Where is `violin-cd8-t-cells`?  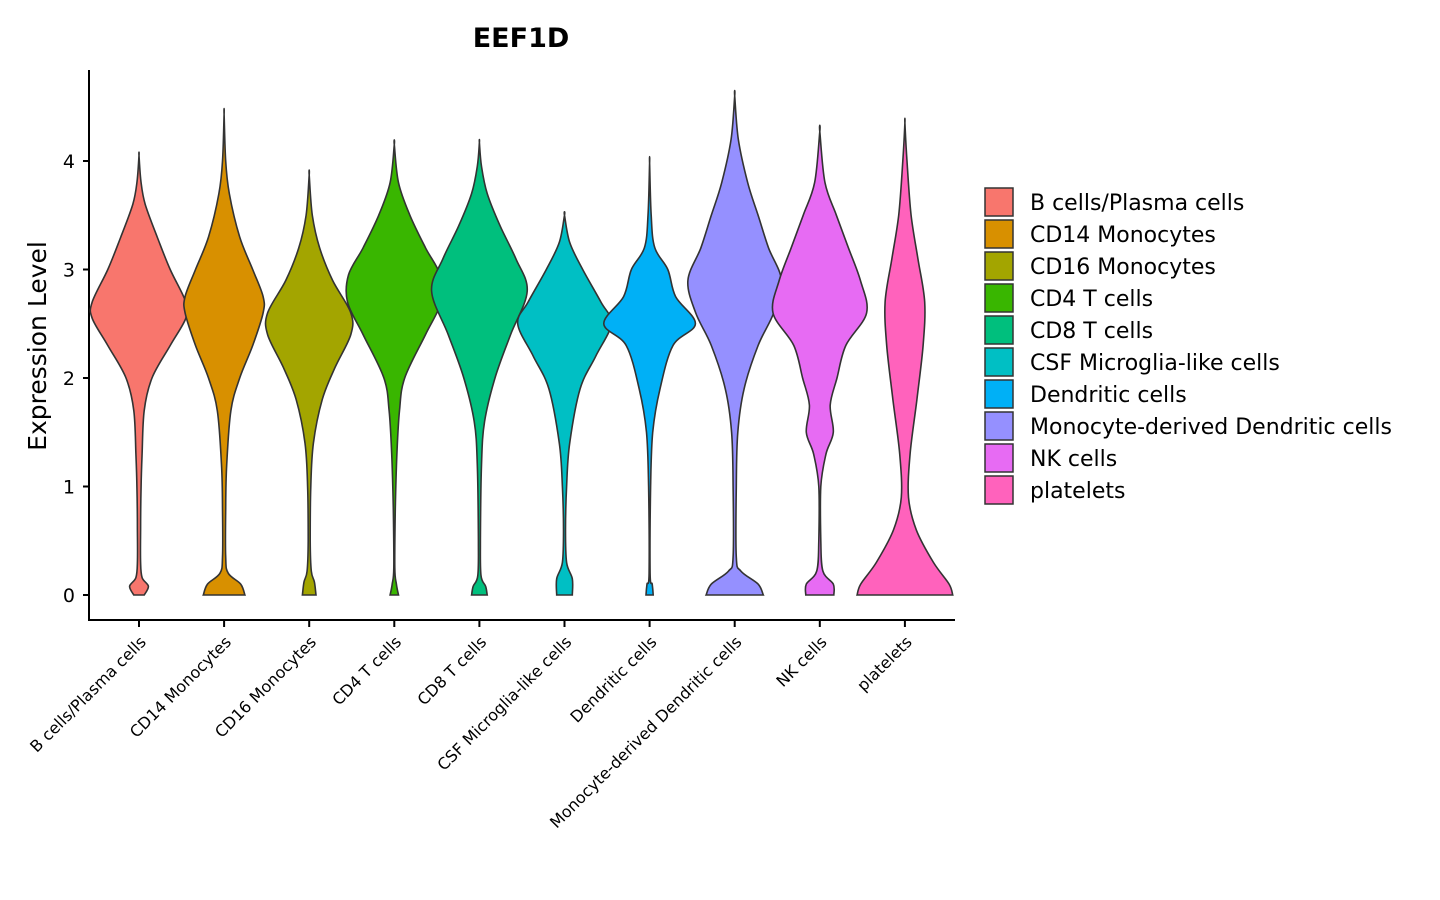
violin-cd8-t-cells is located at coordinates (479, 367).